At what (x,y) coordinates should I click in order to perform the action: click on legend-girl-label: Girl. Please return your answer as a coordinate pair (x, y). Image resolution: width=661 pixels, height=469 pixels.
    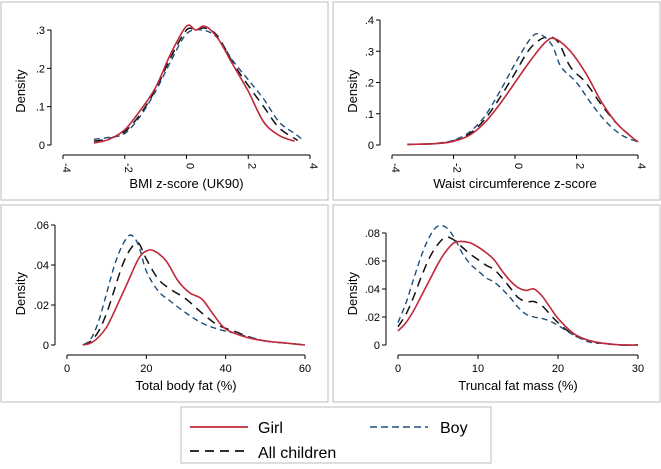
    Looking at the image, I should click on (270, 428).